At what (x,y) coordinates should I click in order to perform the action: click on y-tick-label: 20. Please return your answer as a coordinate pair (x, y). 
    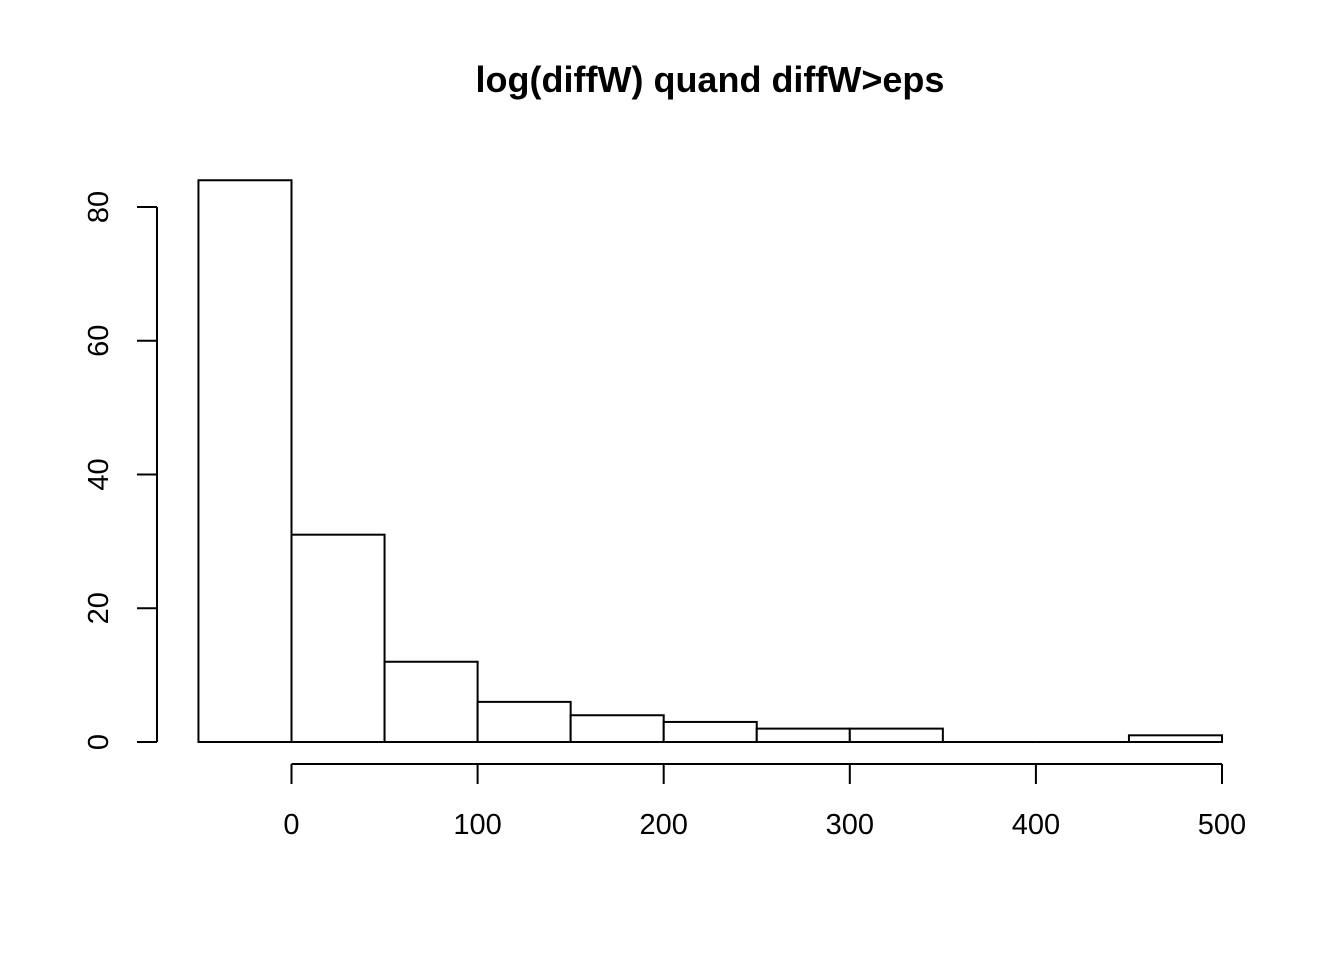
    Looking at the image, I should click on (99, 608).